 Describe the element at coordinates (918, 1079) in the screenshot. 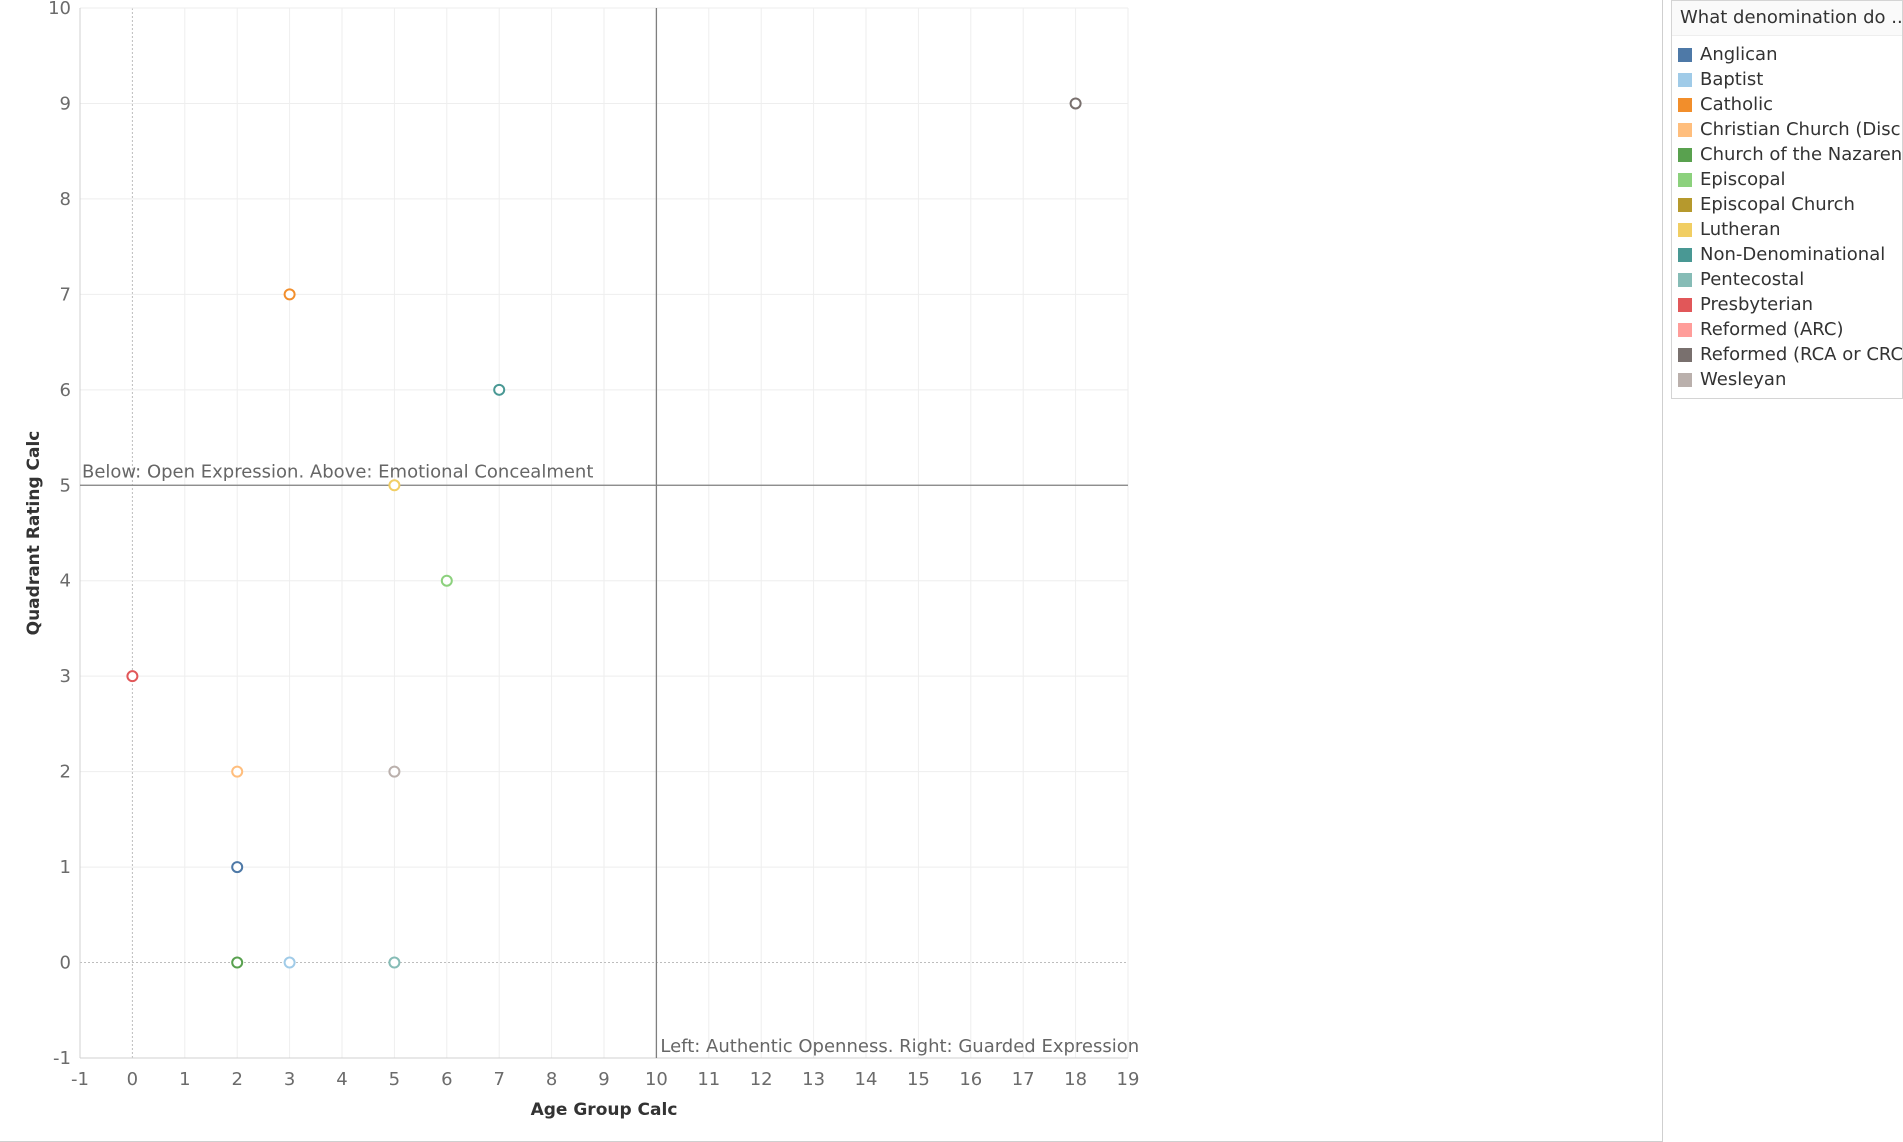

I see `x-tick-label: 15` at that location.